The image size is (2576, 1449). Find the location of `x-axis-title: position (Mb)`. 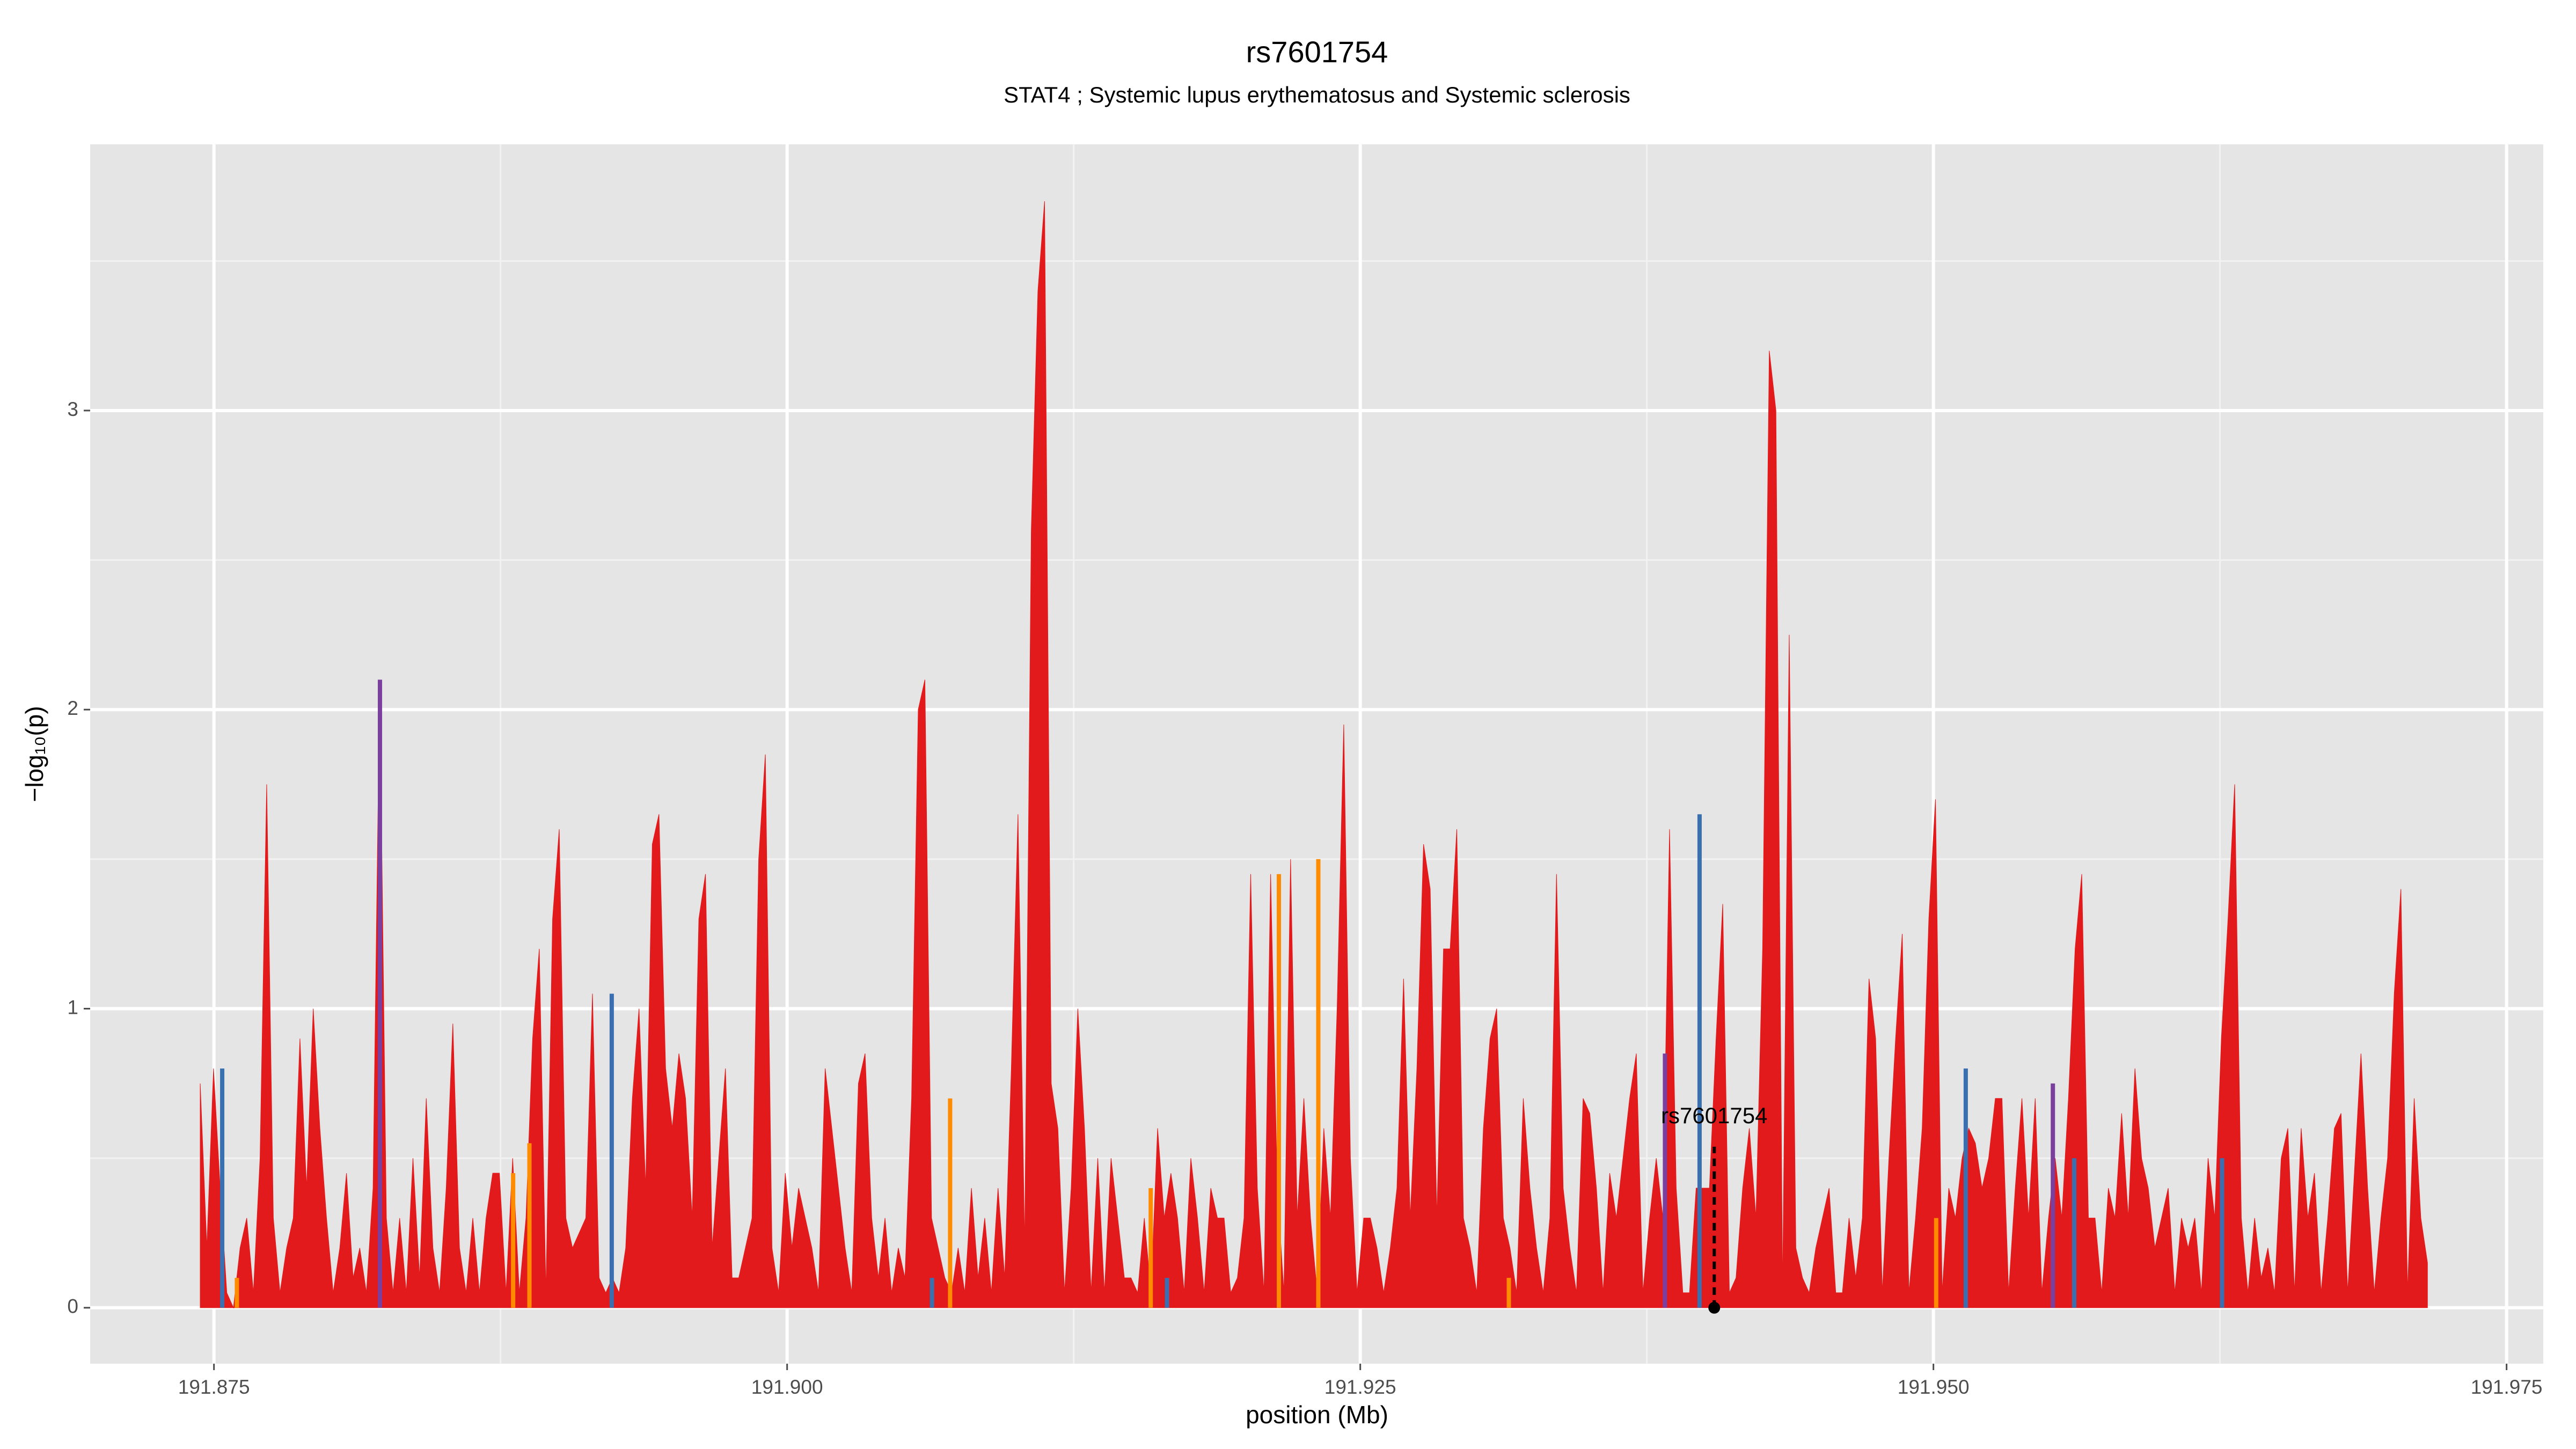

x-axis-title: position (Mb) is located at coordinates (1317, 1415).